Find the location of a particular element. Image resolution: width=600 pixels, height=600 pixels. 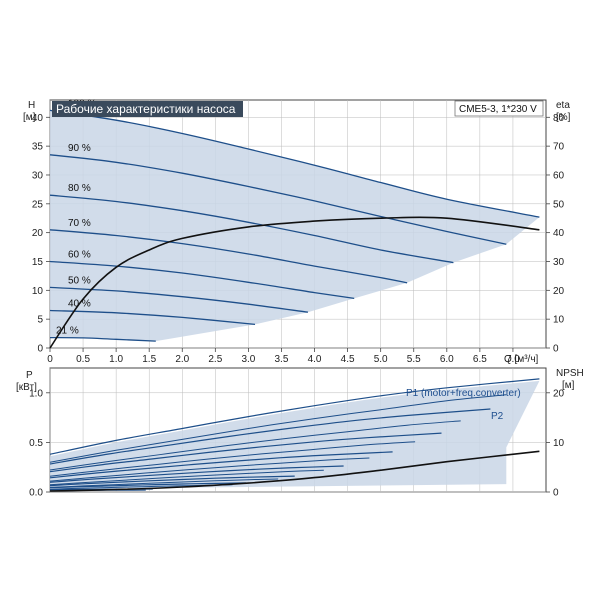

eta-y-tick-label: 20 is located at coordinates (559, 291).